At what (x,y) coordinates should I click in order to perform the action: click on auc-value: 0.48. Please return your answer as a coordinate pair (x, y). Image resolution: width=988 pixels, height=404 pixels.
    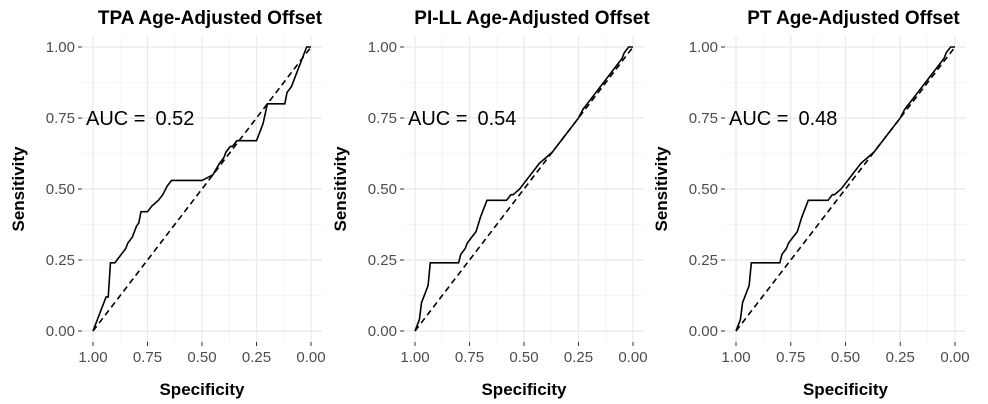
    Looking at the image, I should click on (817, 119).